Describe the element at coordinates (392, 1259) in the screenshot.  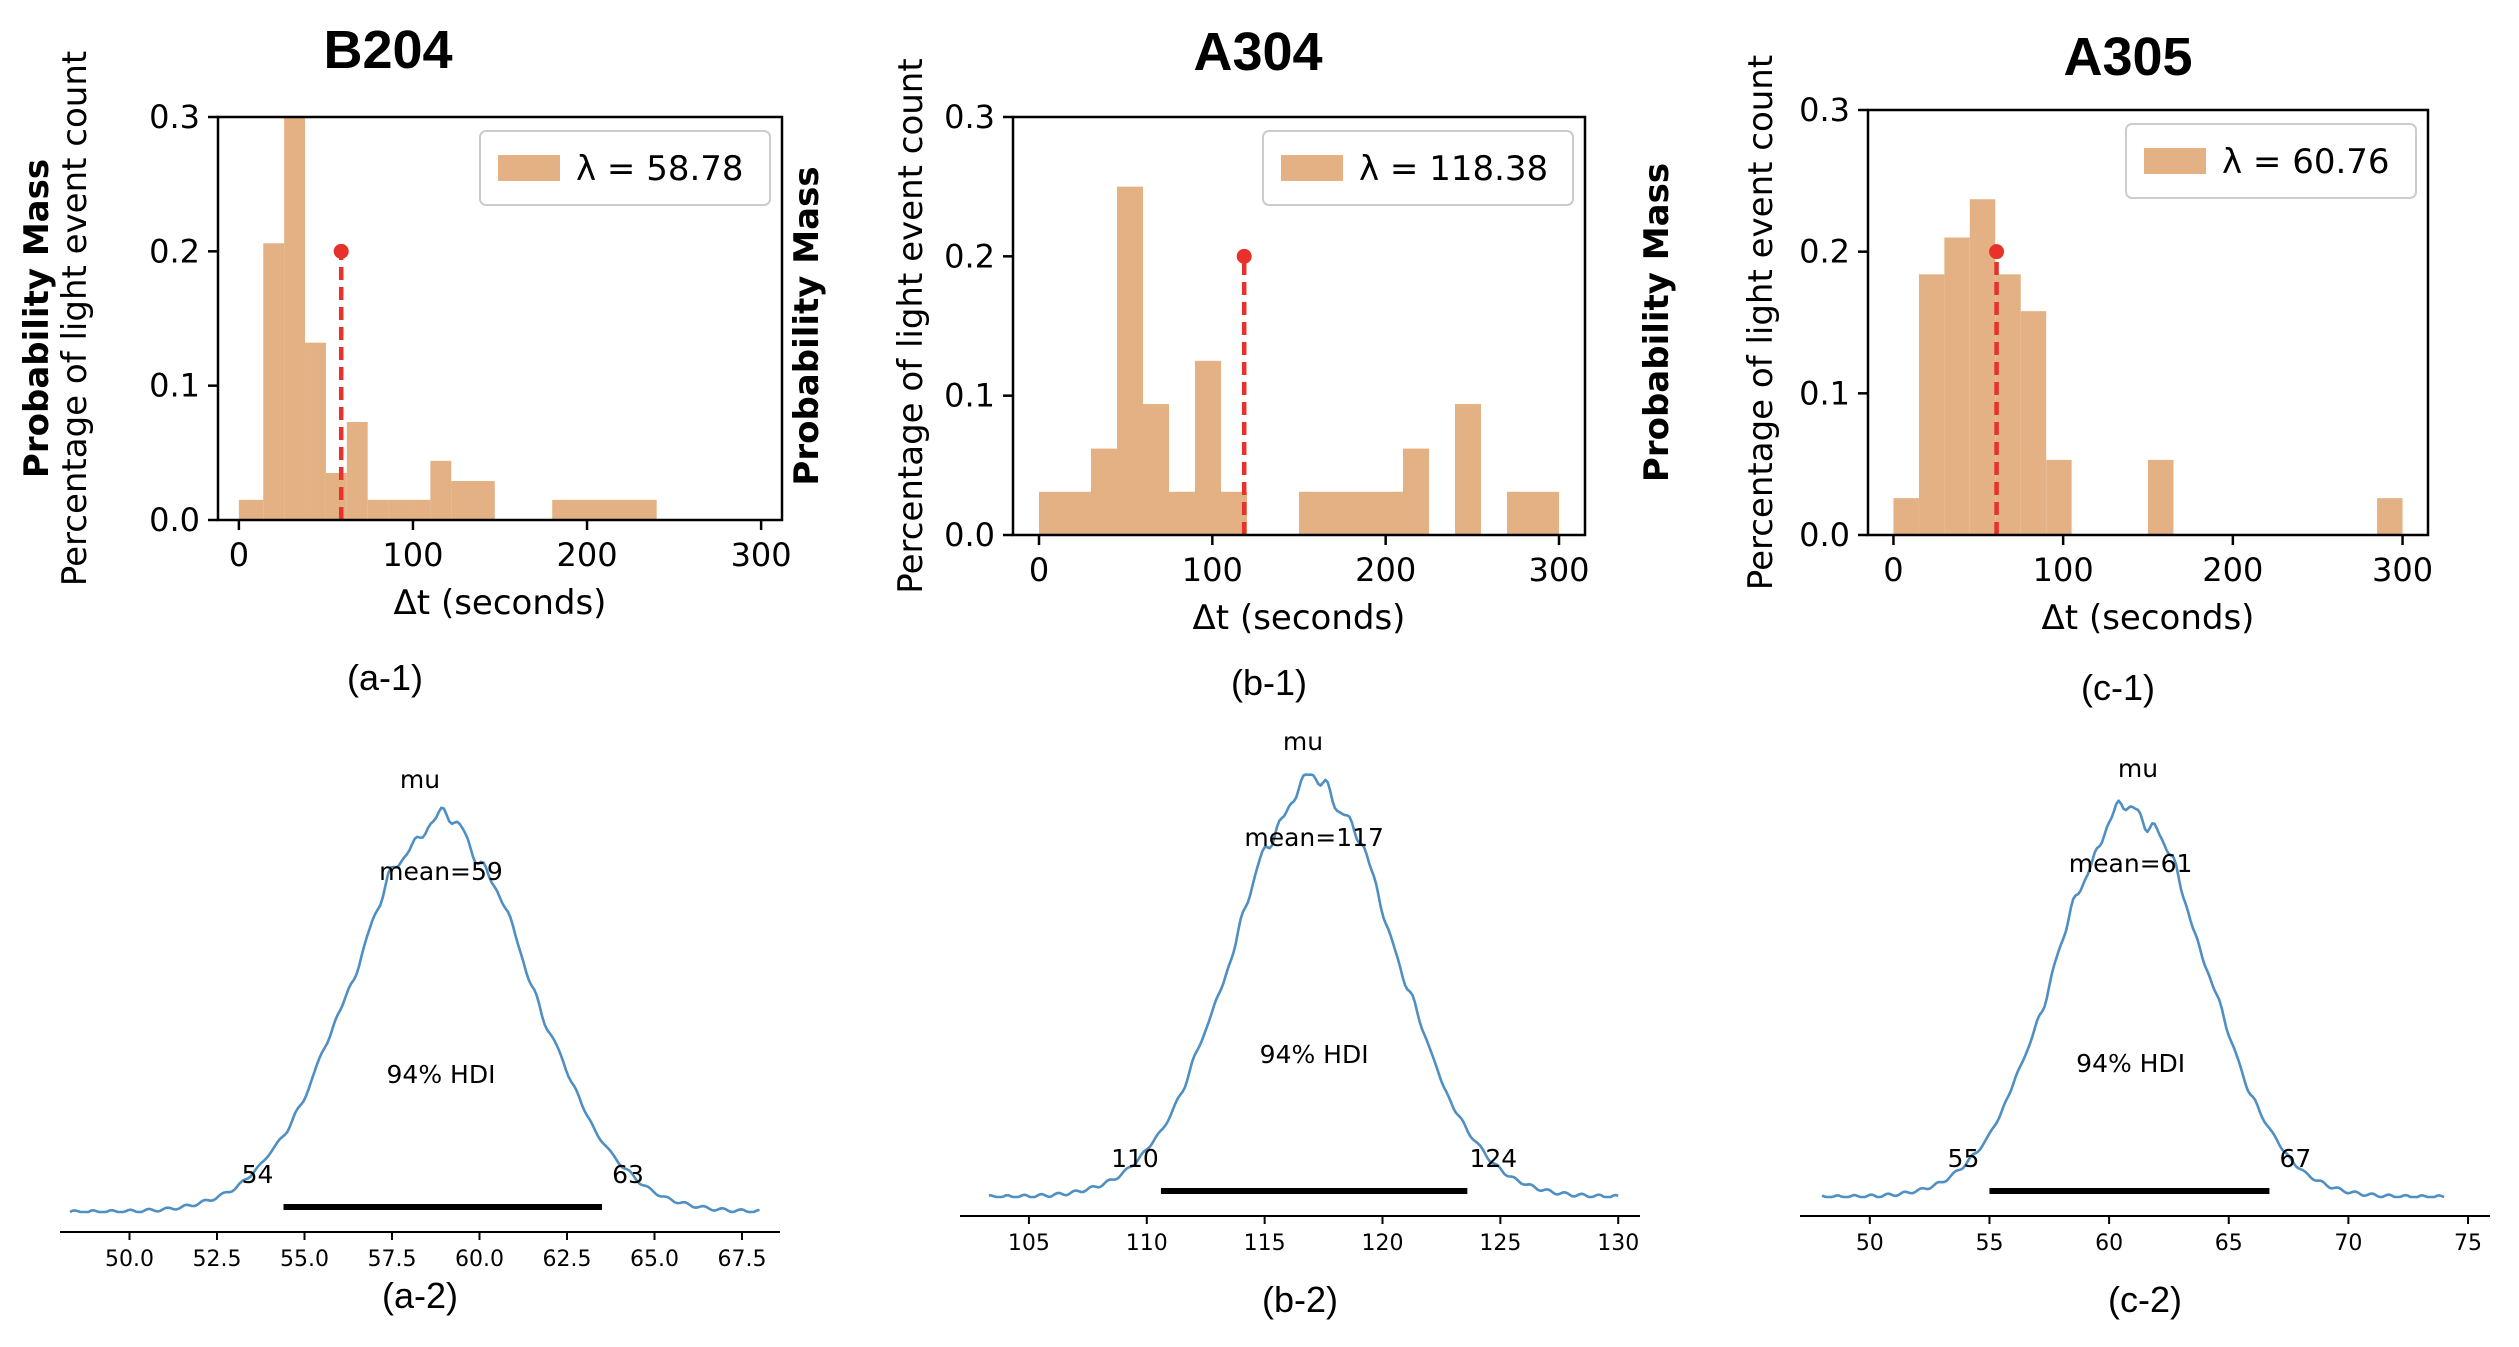
I see `x-tick-label: 57.5` at that location.